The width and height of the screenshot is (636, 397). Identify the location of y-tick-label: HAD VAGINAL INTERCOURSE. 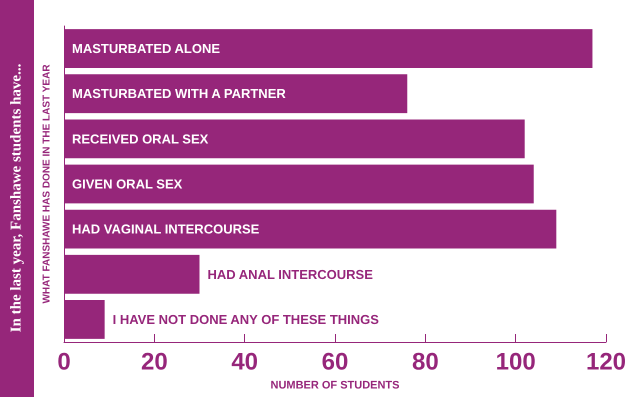
(166, 229).